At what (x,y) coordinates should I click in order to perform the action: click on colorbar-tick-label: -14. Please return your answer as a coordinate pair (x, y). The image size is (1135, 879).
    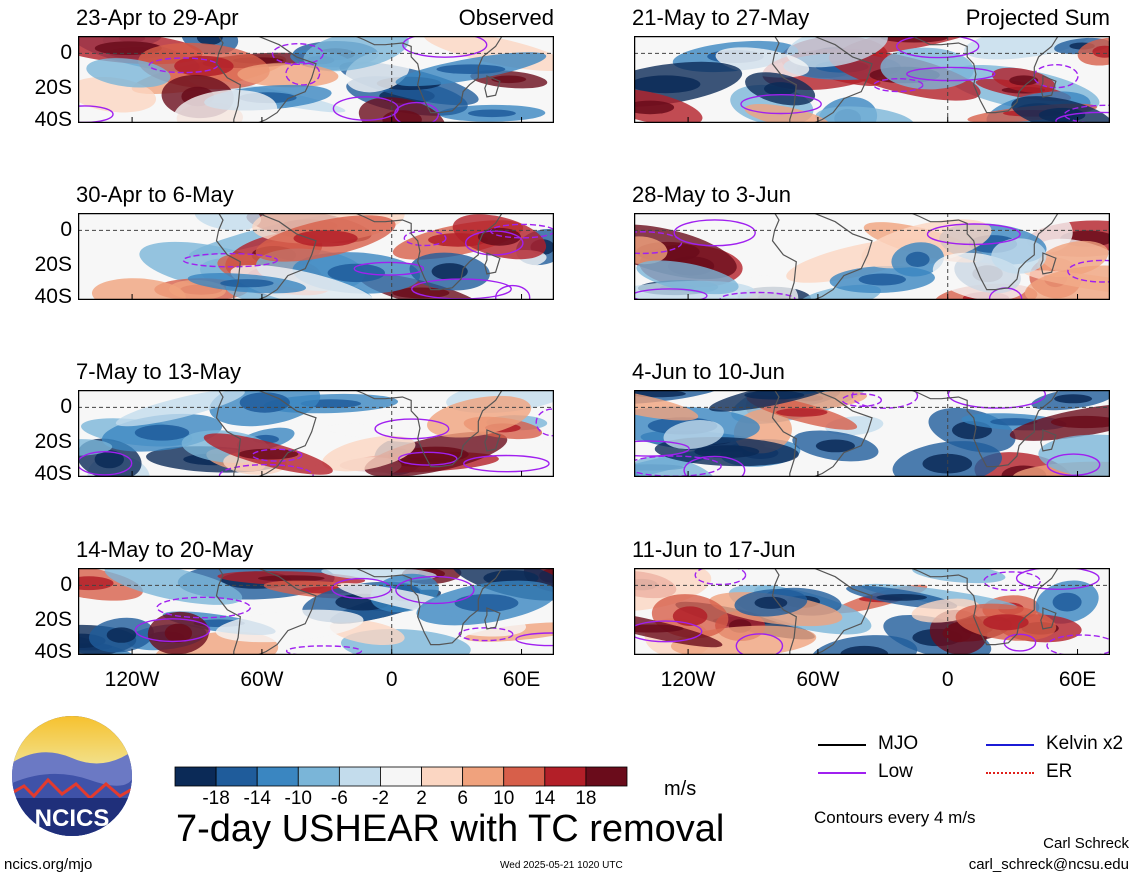
    Looking at the image, I should click on (257, 798).